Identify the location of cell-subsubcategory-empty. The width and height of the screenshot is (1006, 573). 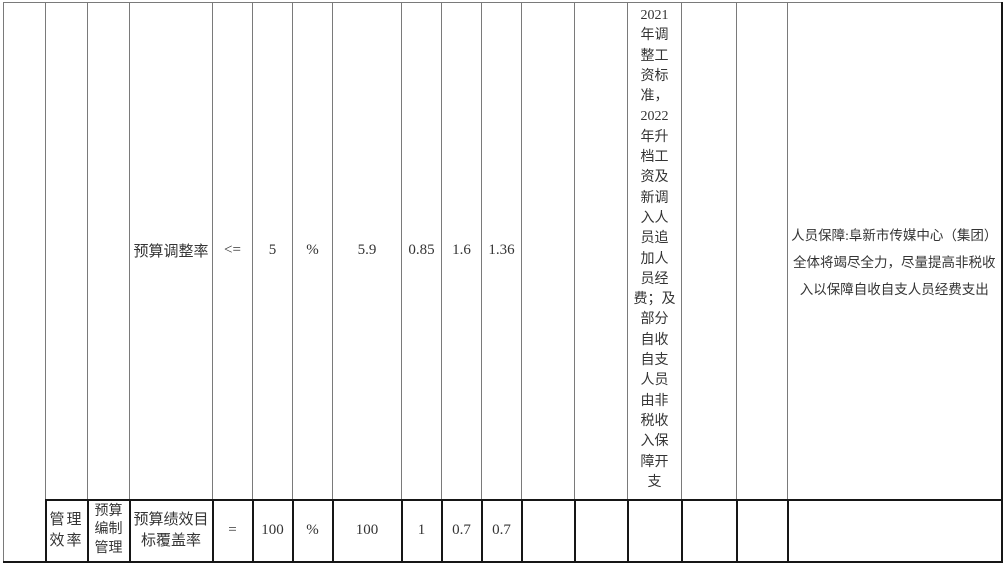
(108, 251).